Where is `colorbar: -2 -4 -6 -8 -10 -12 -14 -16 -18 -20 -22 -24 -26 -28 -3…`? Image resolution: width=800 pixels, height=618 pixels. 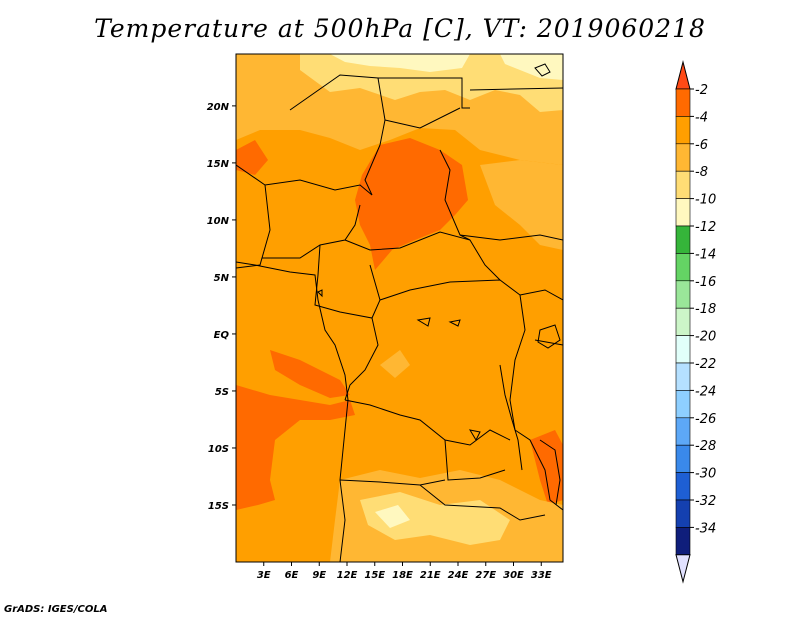 colorbar: -2 -4 -6 -8 -10 -12 -14 -16 -18 -20 -22 -24 -26 -28 -3… is located at coordinates (695, 322).